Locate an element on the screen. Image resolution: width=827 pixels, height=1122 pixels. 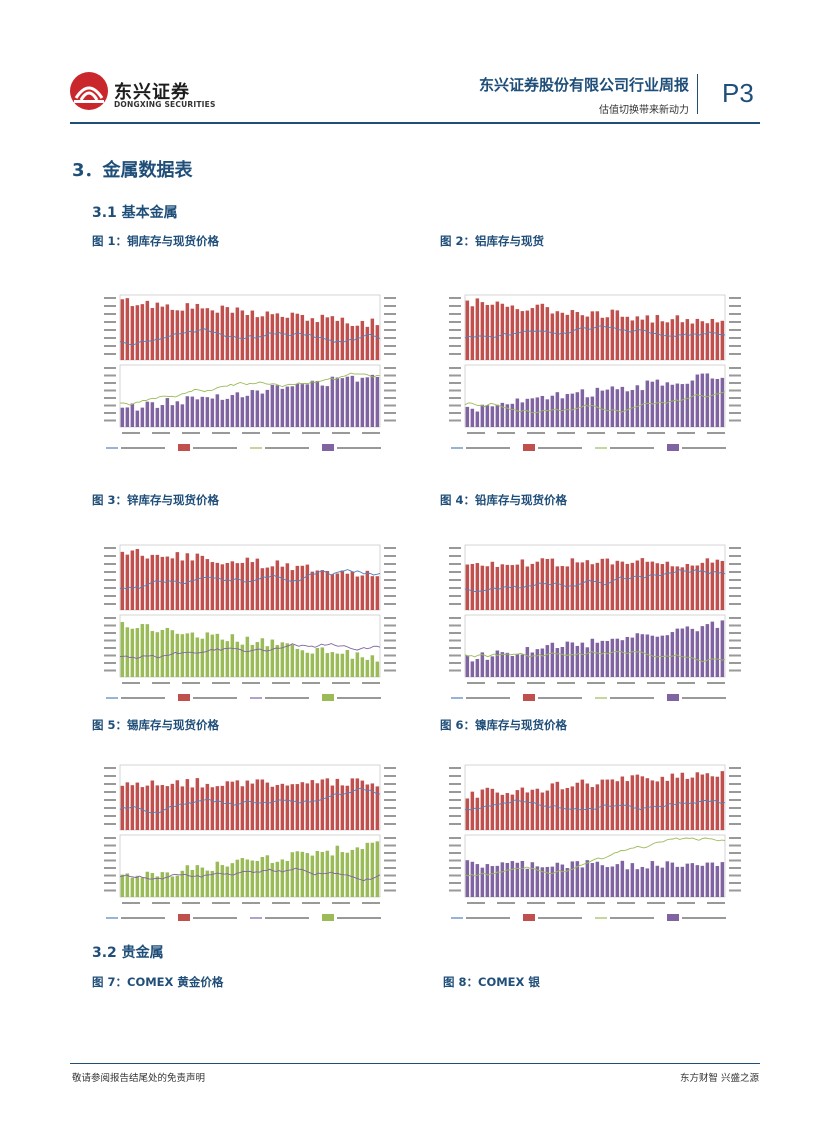
chart-svg is located at coordinates (595, 842).